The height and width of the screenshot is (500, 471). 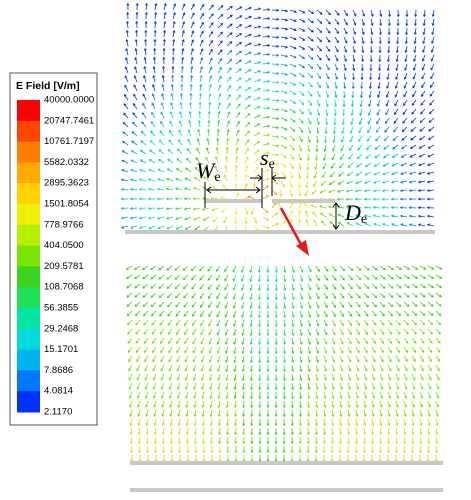 What do you see at coordinates (28, 215) in the screenshot?
I see `legend-swatch` at bounding box center [28, 215].